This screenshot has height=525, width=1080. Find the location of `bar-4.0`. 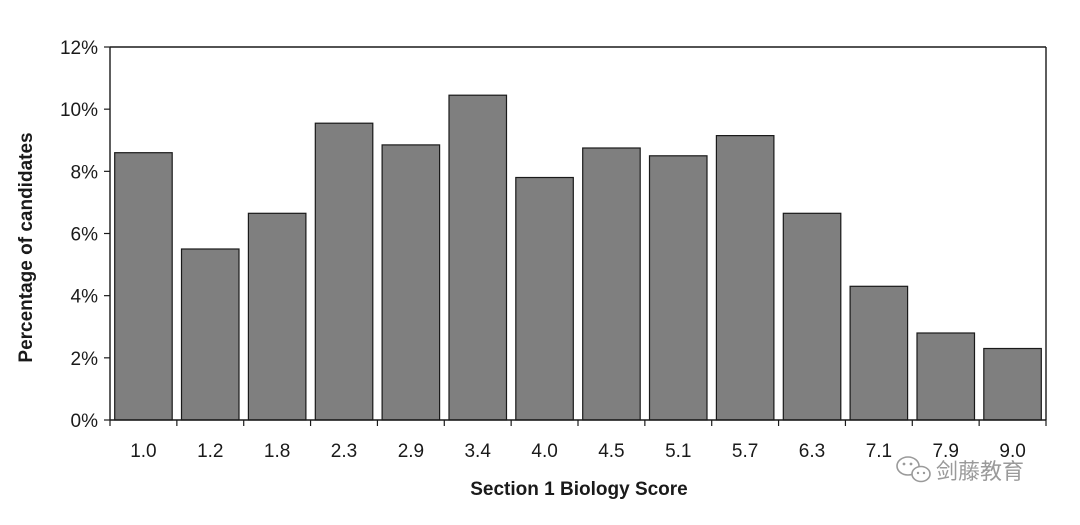

bar-4.0 is located at coordinates (544, 298).